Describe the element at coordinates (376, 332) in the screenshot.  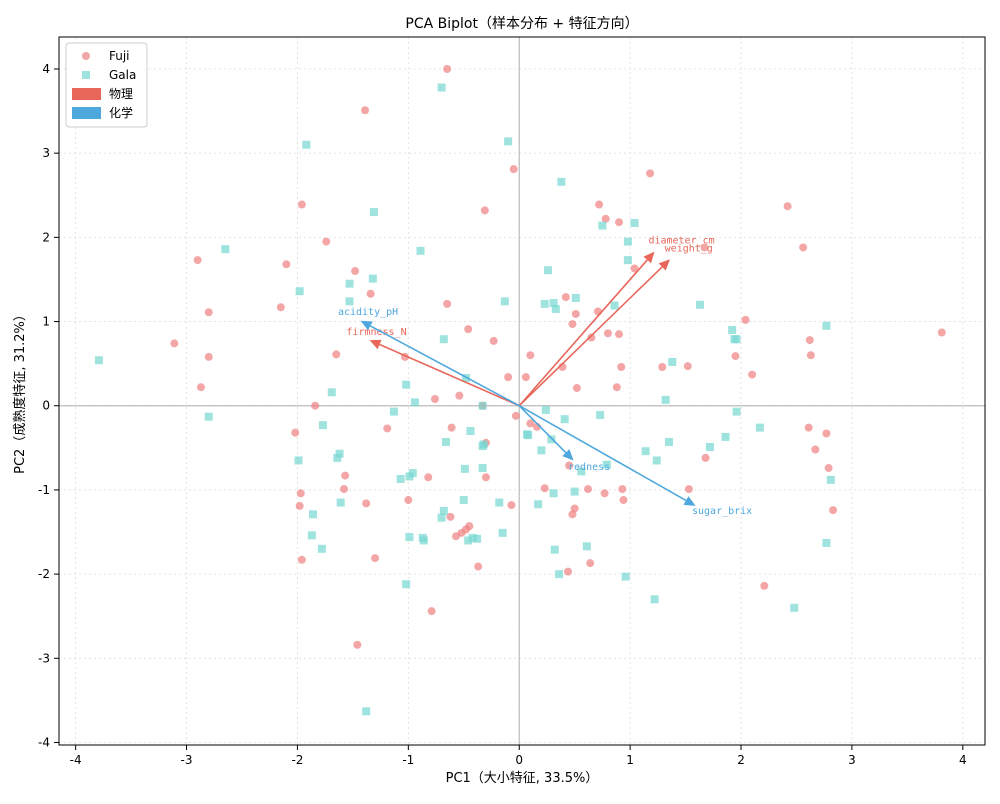
I see `loading-label-firmness_N: firmness_N` at that location.